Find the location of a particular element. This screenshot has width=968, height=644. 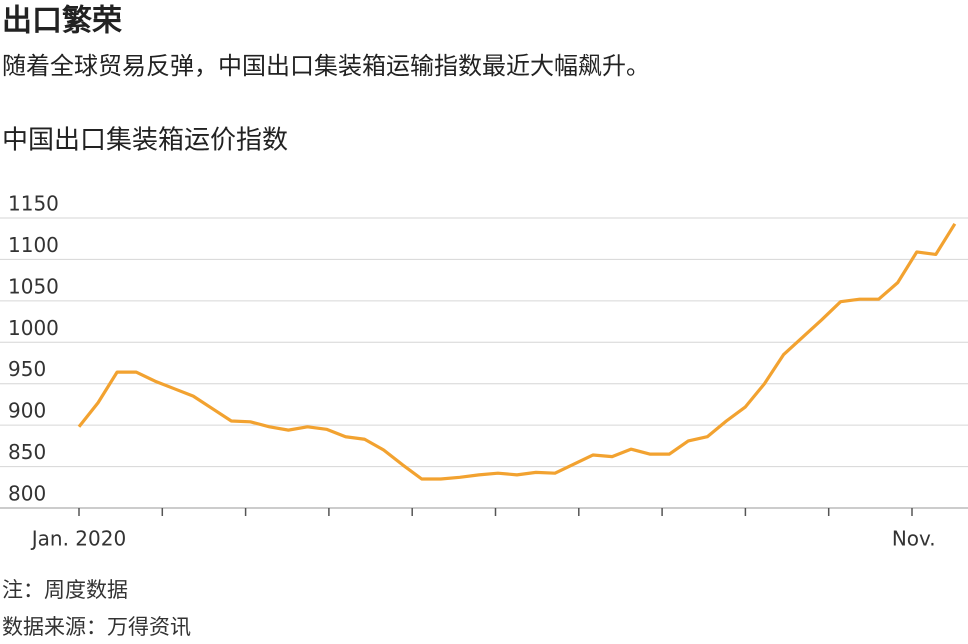

y-tick-label: 850 is located at coordinates (27, 452).